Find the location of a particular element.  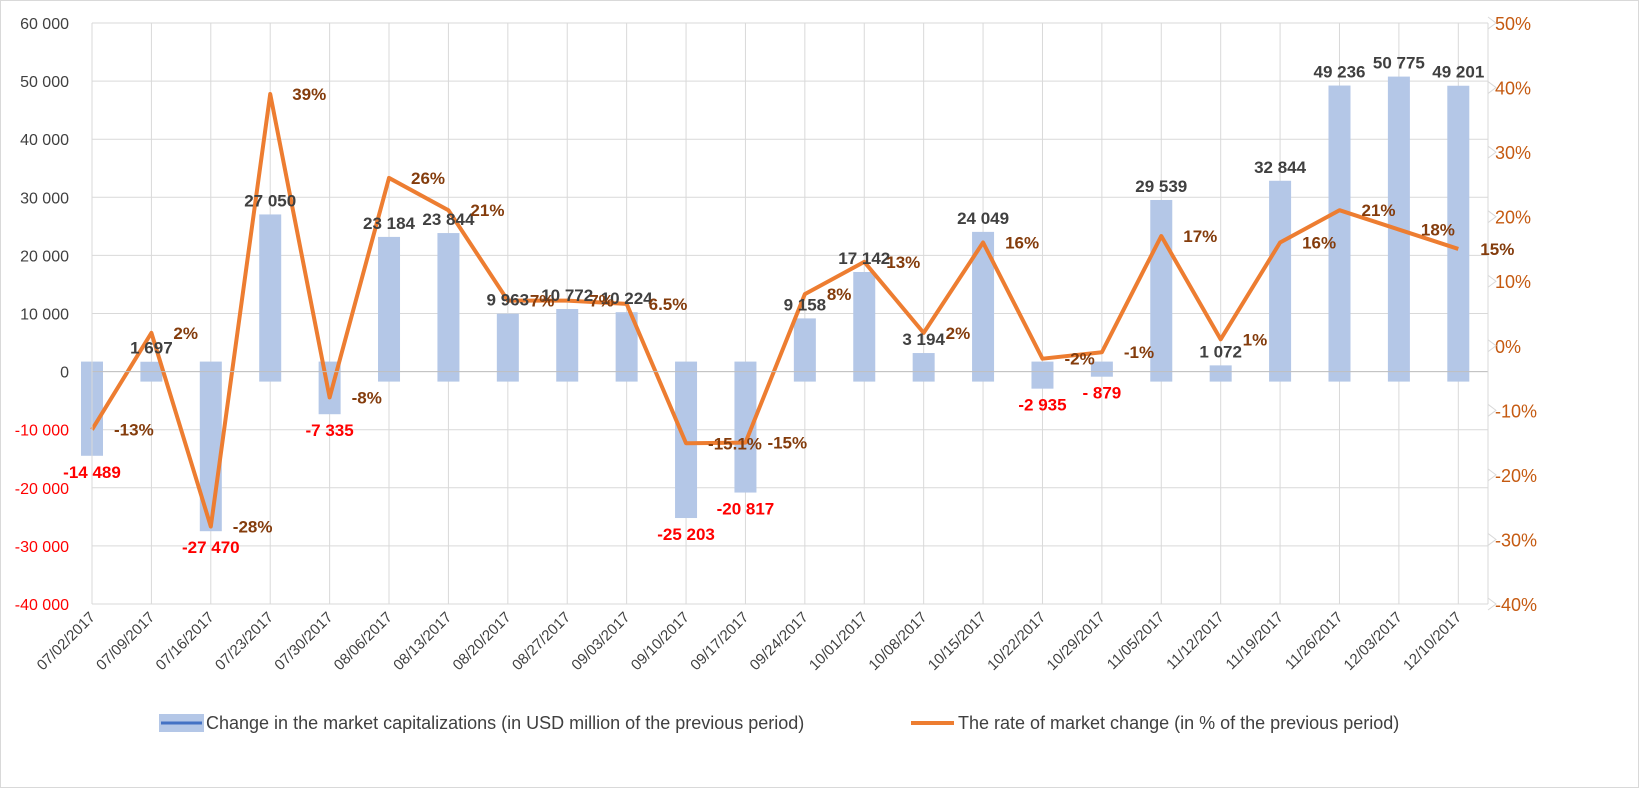

x-tick-label: 07/09/2017 is located at coordinates (125, 641).